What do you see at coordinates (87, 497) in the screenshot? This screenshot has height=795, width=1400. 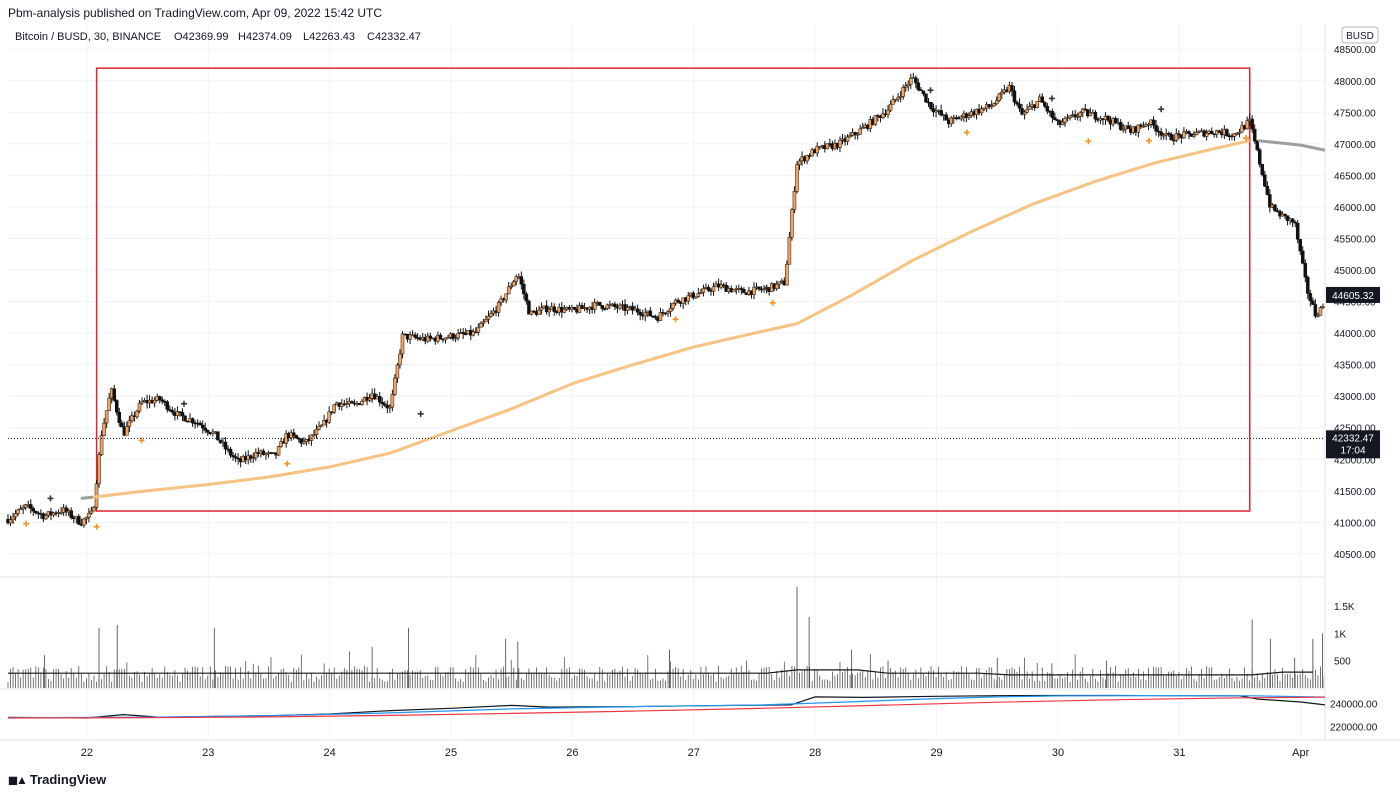 I see `ema-stub-line` at bounding box center [87, 497].